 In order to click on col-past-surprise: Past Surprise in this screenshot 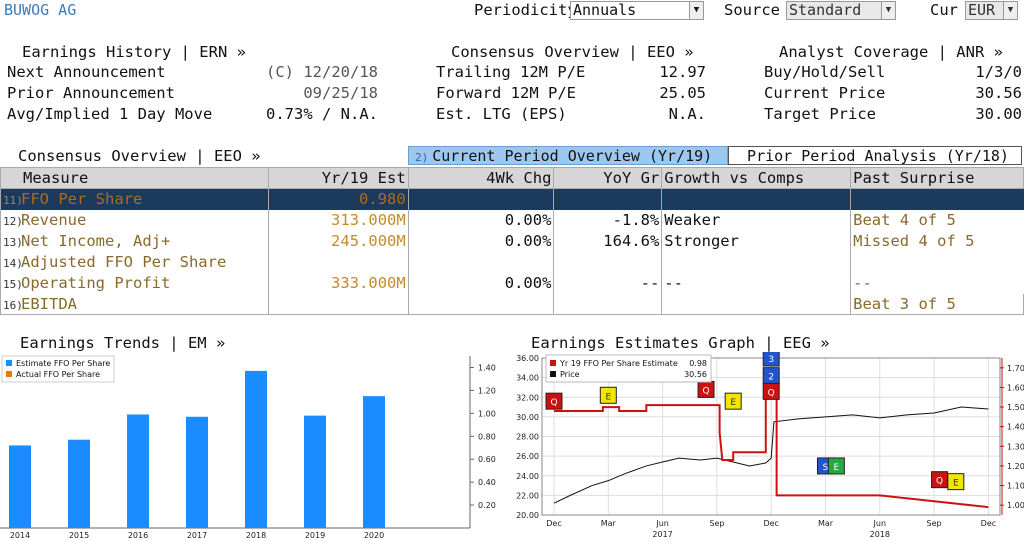, I will do `click(937, 178)`.